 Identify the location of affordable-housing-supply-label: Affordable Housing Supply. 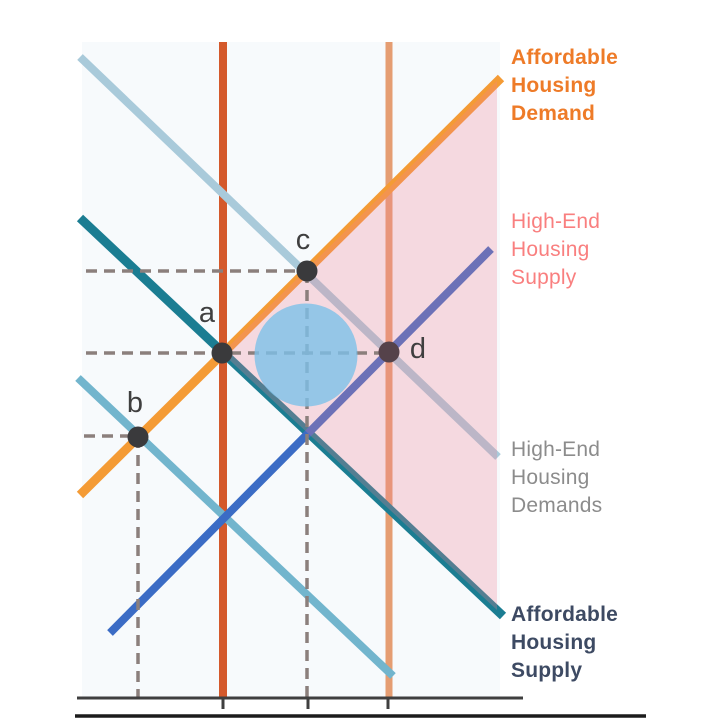
(603, 643).